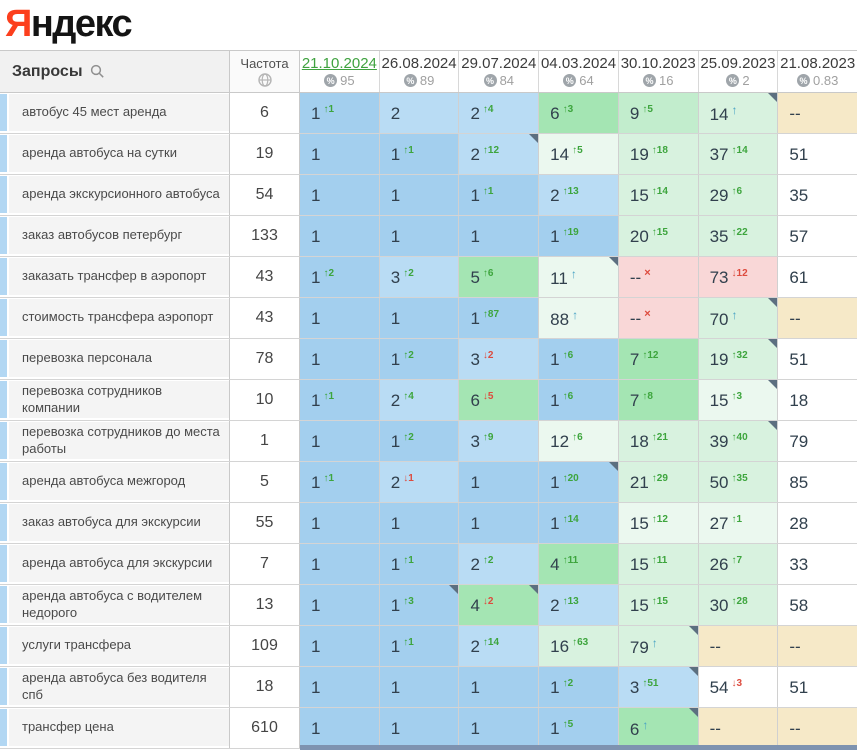 The image size is (857, 750). I want to click on position-cell: 15 ↑14, so click(658, 195).